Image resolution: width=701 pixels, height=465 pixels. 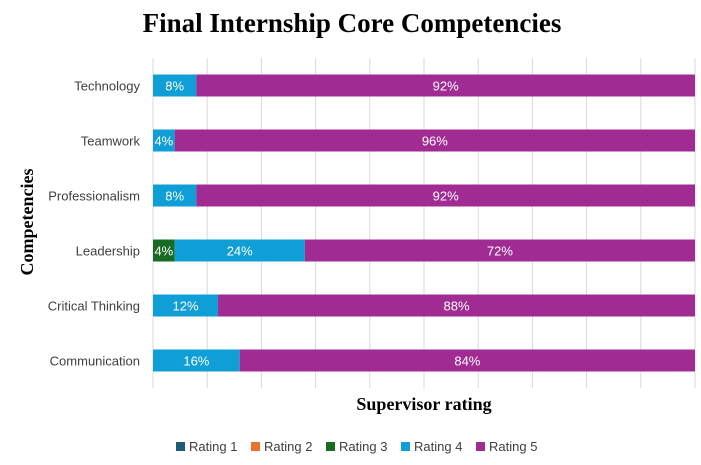 I want to click on category-label: Communication, so click(x=95, y=361).